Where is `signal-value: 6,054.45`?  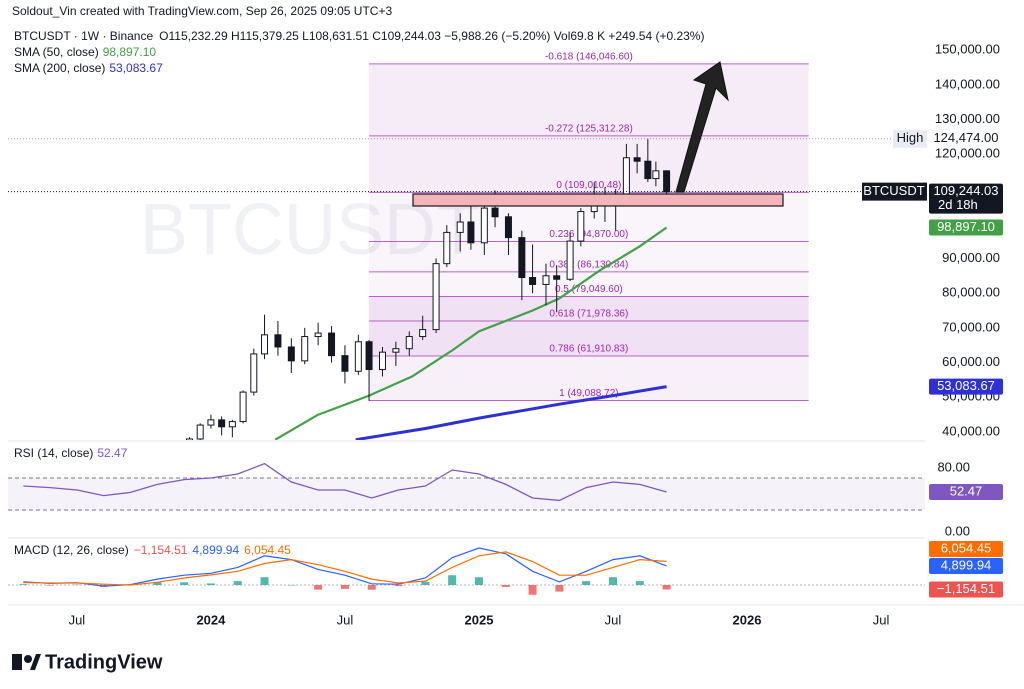
signal-value: 6,054.45 is located at coordinates (267, 550).